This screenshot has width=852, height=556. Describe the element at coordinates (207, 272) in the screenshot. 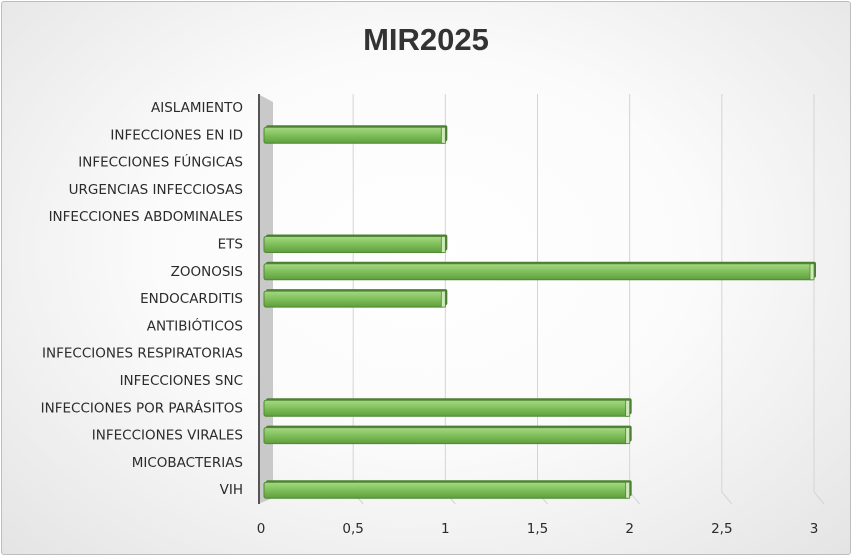

I see `category-label: ZOONOSIS` at that location.